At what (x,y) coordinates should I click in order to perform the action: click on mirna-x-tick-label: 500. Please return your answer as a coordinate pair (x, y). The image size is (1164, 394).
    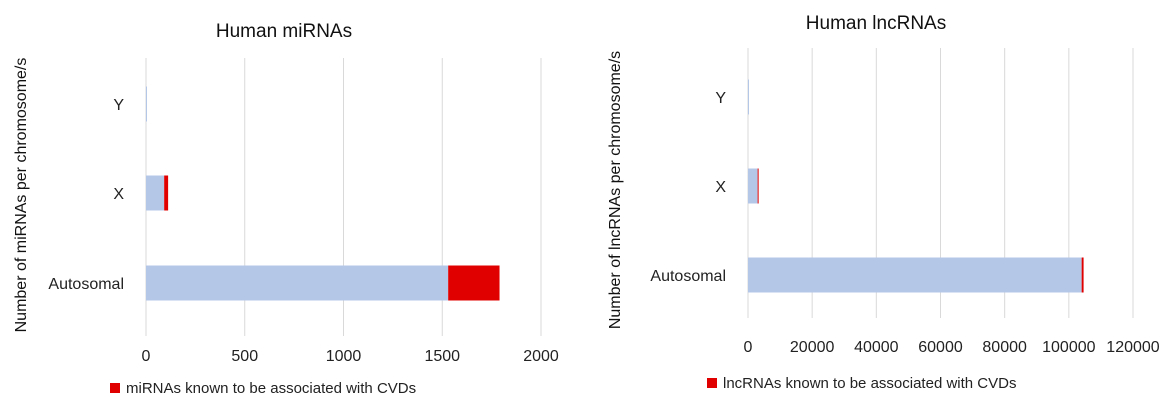
    Looking at the image, I should click on (244, 356).